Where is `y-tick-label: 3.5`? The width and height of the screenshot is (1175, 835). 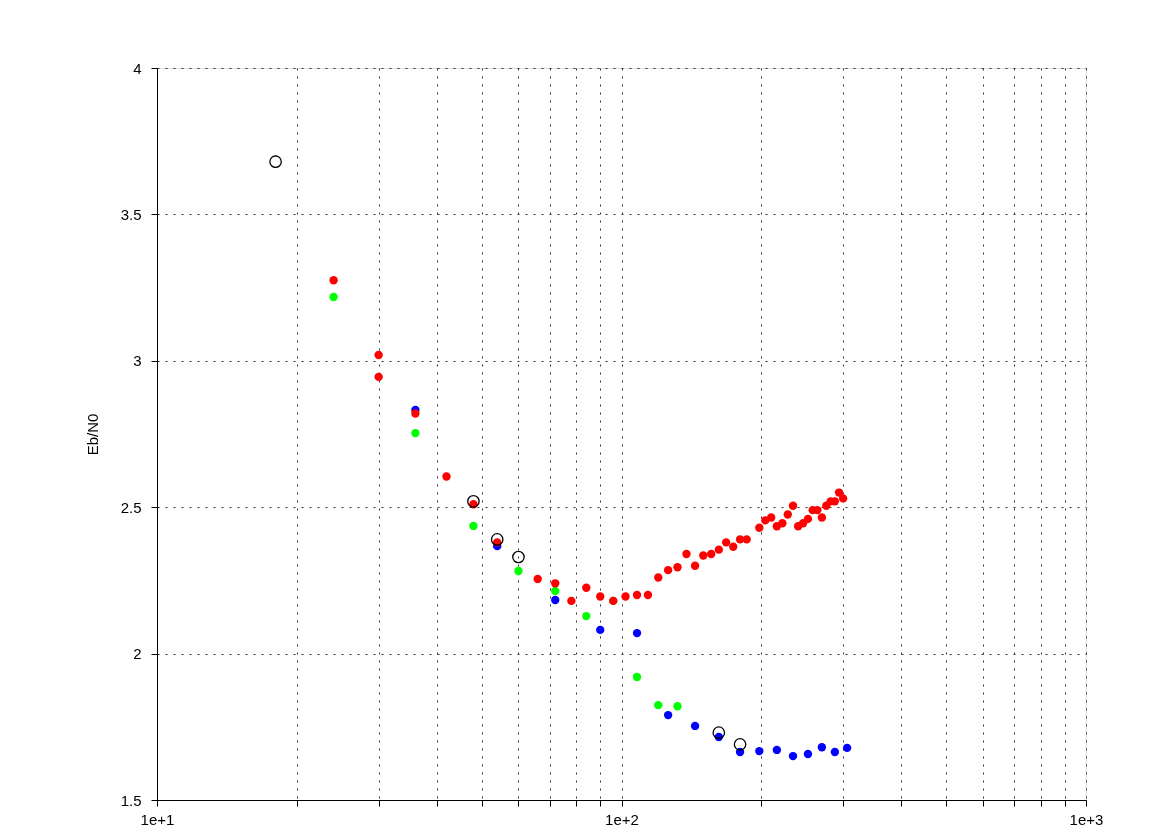
y-tick-label: 3.5 is located at coordinates (131, 214).